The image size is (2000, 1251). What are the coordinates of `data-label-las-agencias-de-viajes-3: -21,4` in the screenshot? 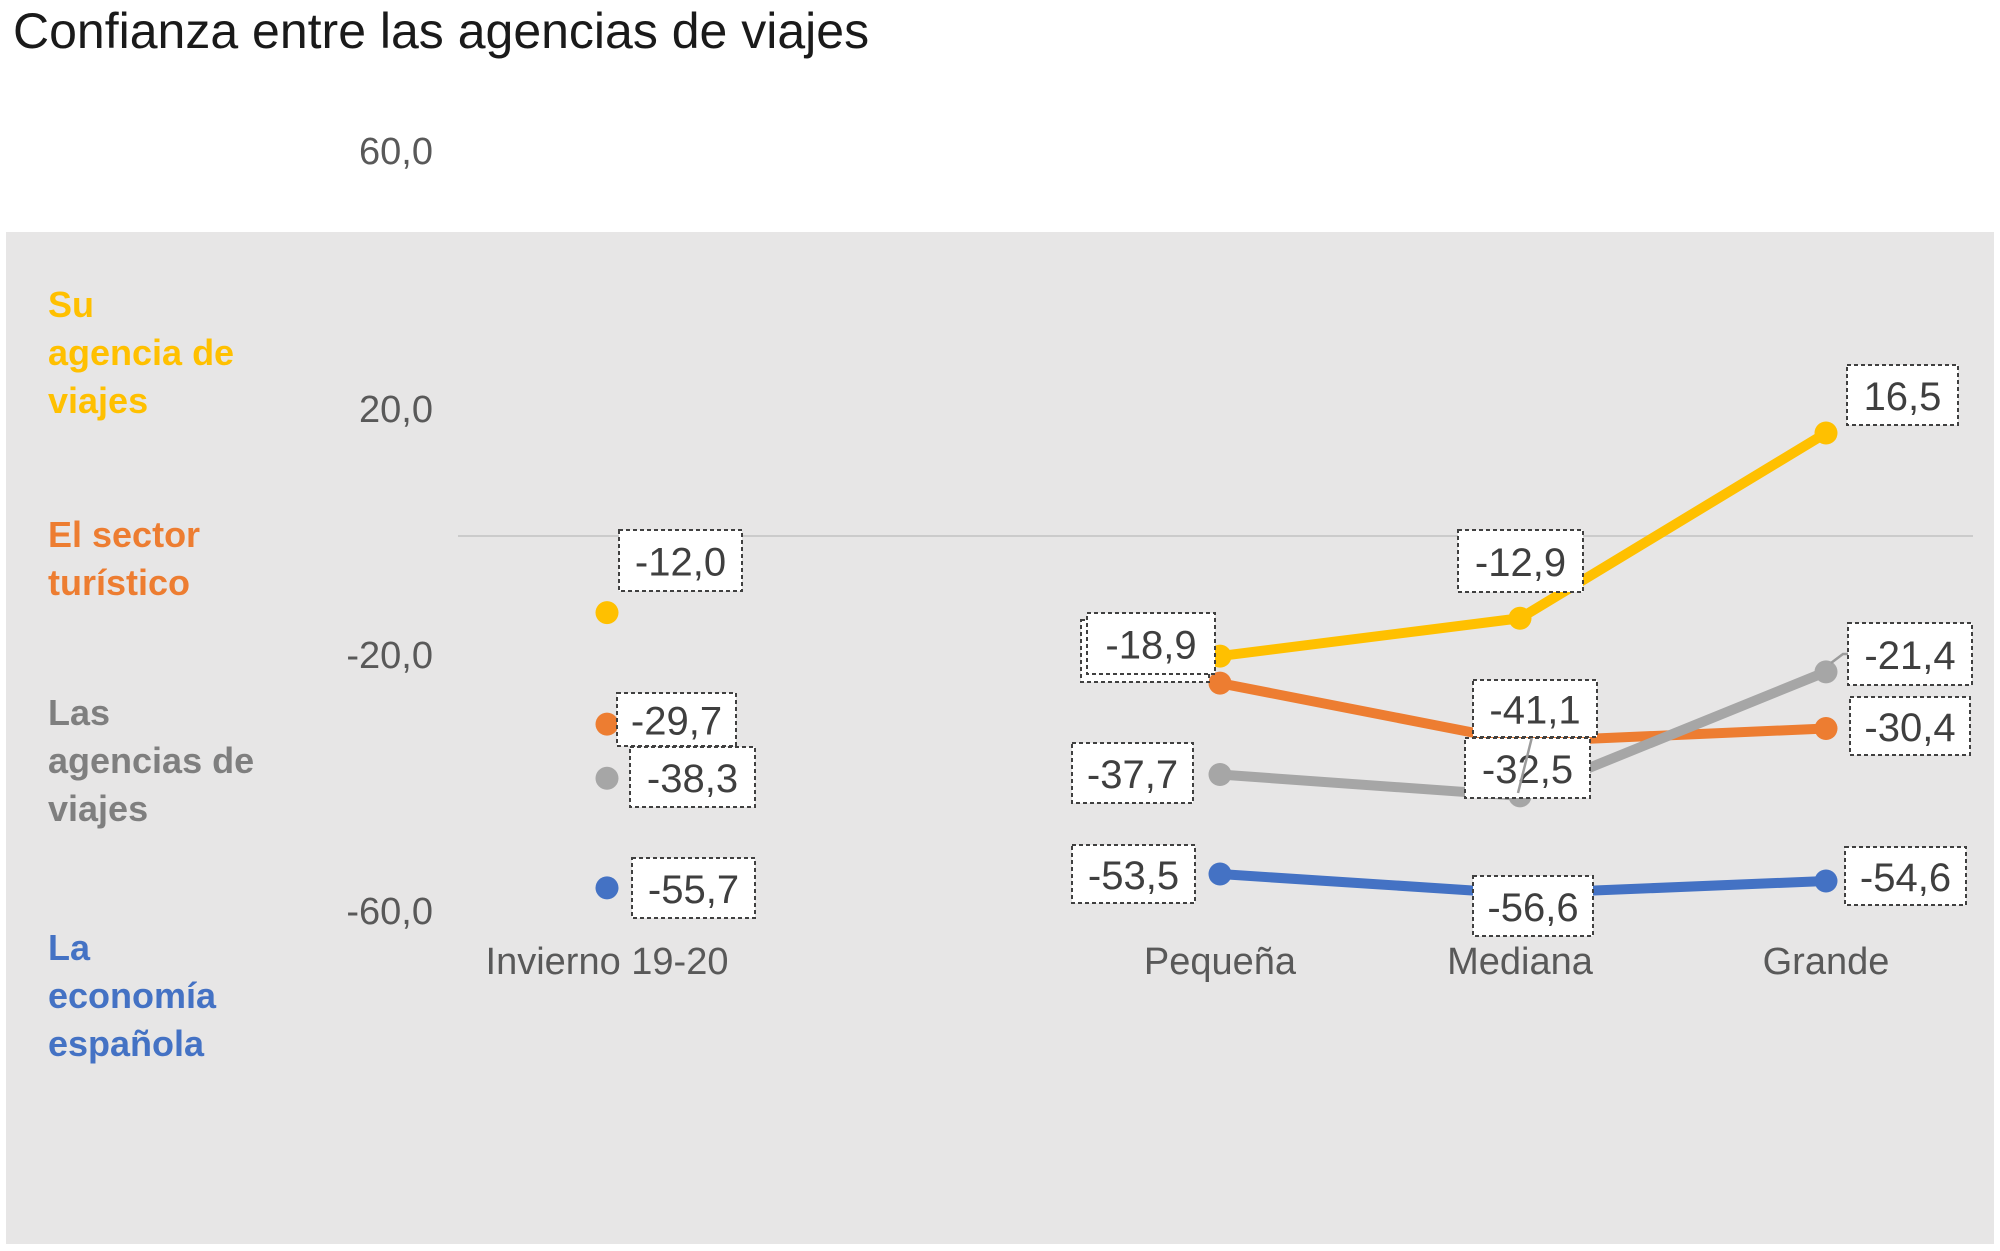 It's located at (1909, 656).